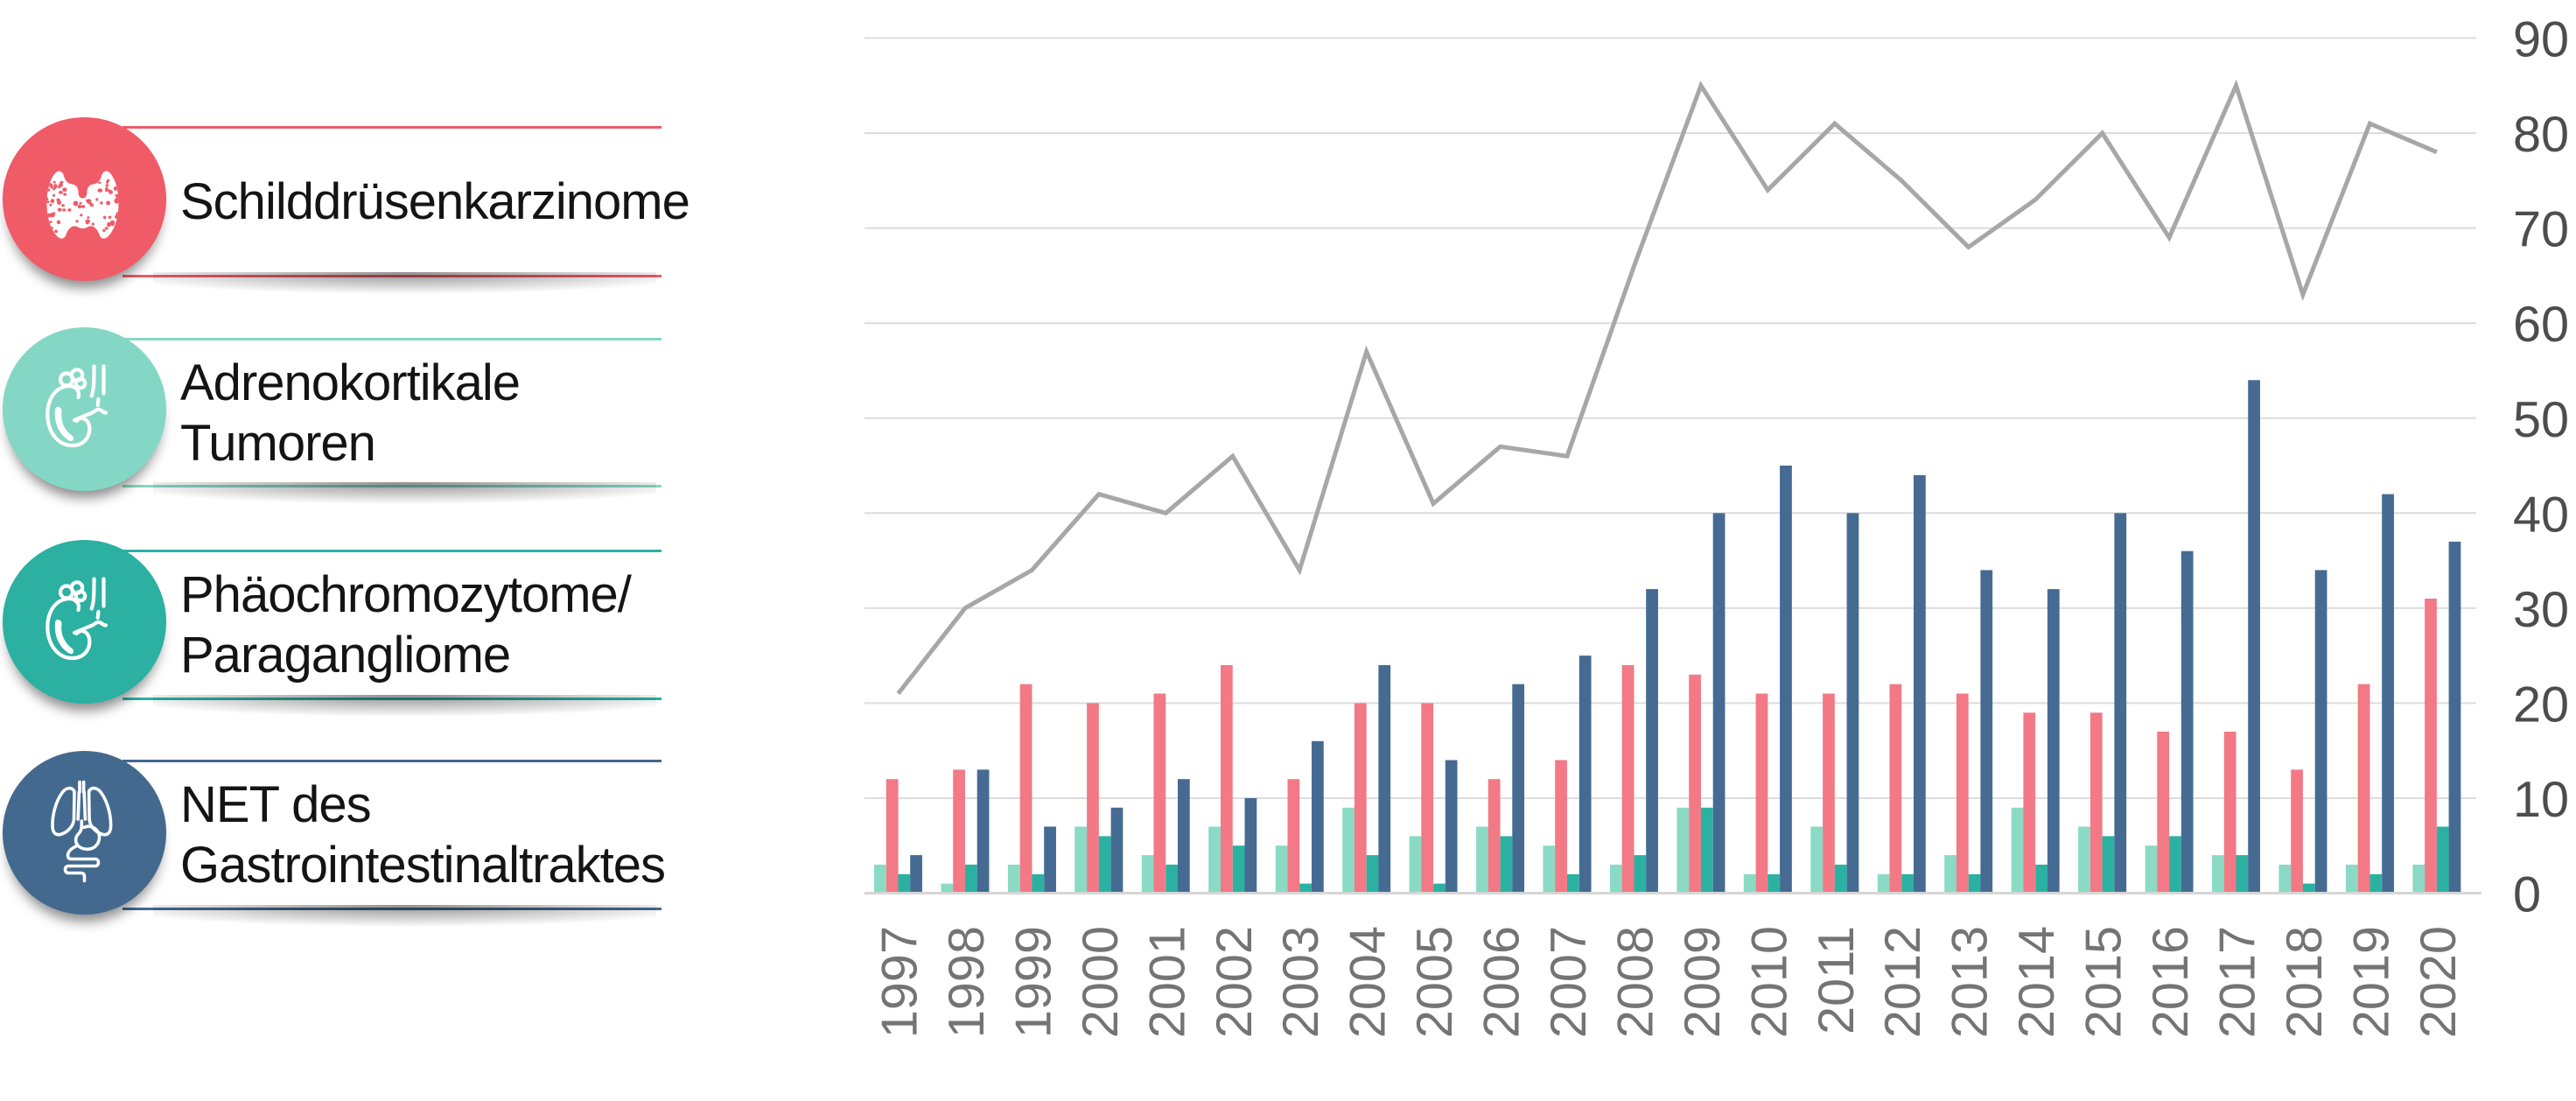 The height and width of the screenshot is (1101, 2576). Describe the element at coordinates (1769, 982) in the screenshot. I see `svg-text: 2010` at that location.